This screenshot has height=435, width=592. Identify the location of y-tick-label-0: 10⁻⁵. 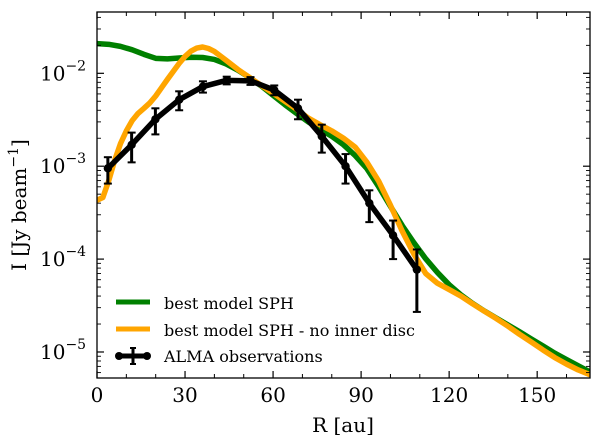
(63, 350).